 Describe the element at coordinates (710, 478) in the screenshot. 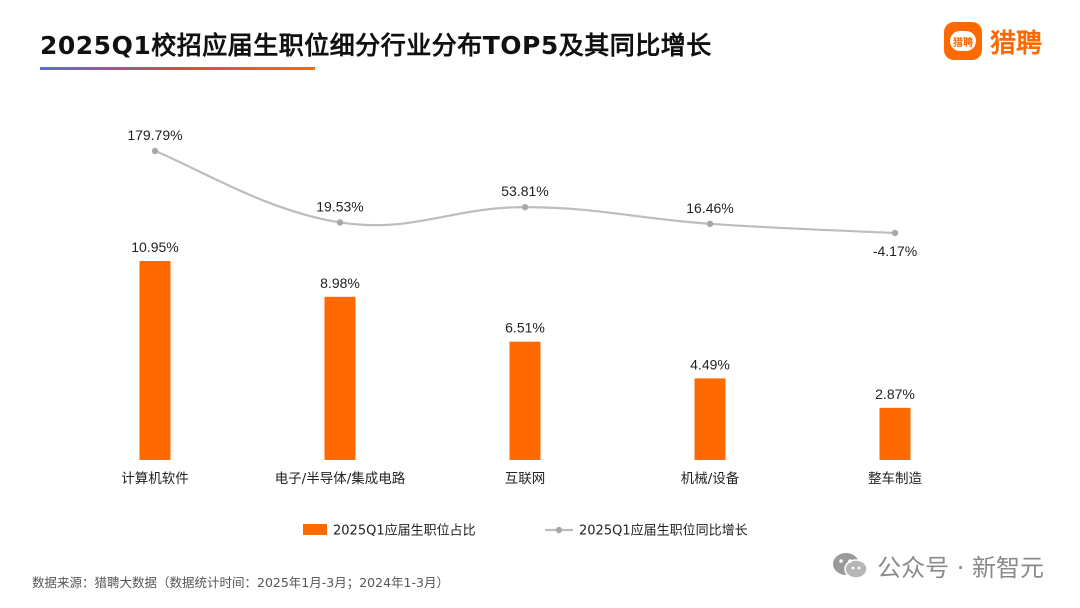

I see `category-label-4: 机械/设备` at that location.